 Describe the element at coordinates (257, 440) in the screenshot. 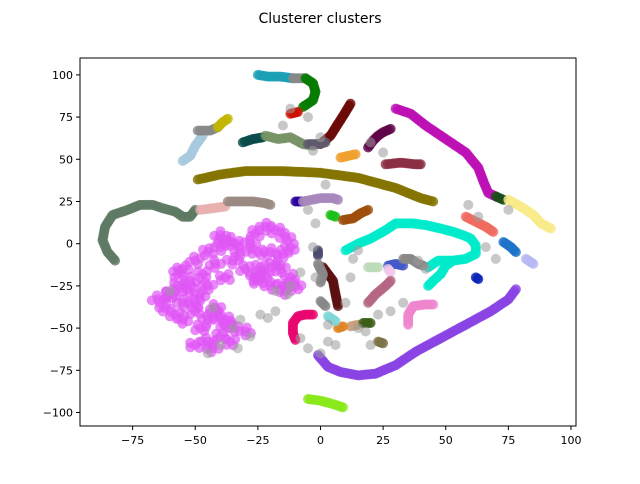

I see `x-tick-label: −25` at that location.